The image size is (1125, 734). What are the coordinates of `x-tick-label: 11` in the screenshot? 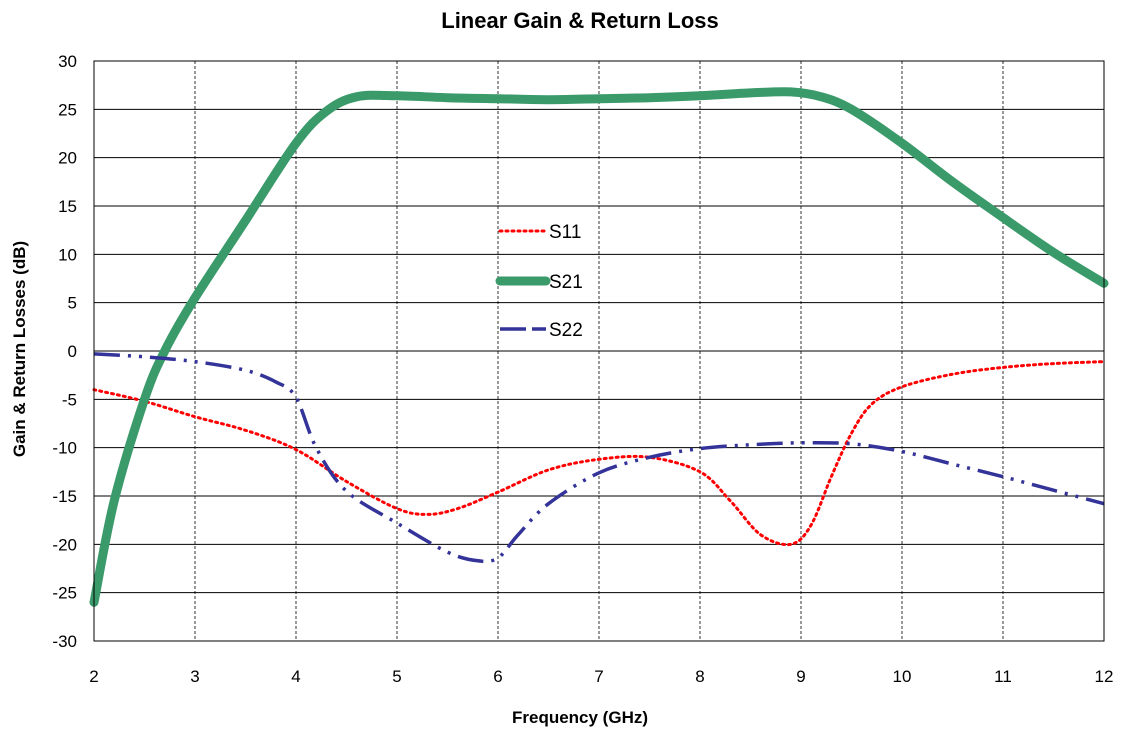 It's located at (1003, 676).